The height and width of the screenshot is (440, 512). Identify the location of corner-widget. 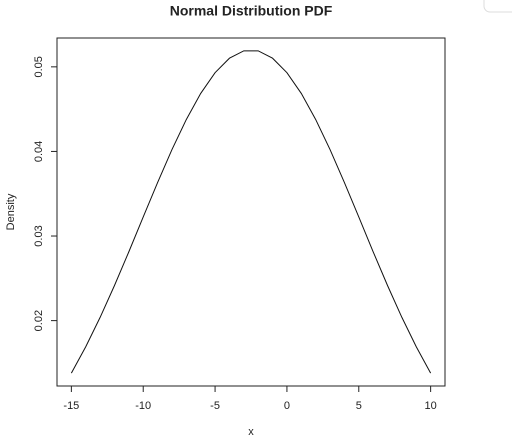
(497, 6).